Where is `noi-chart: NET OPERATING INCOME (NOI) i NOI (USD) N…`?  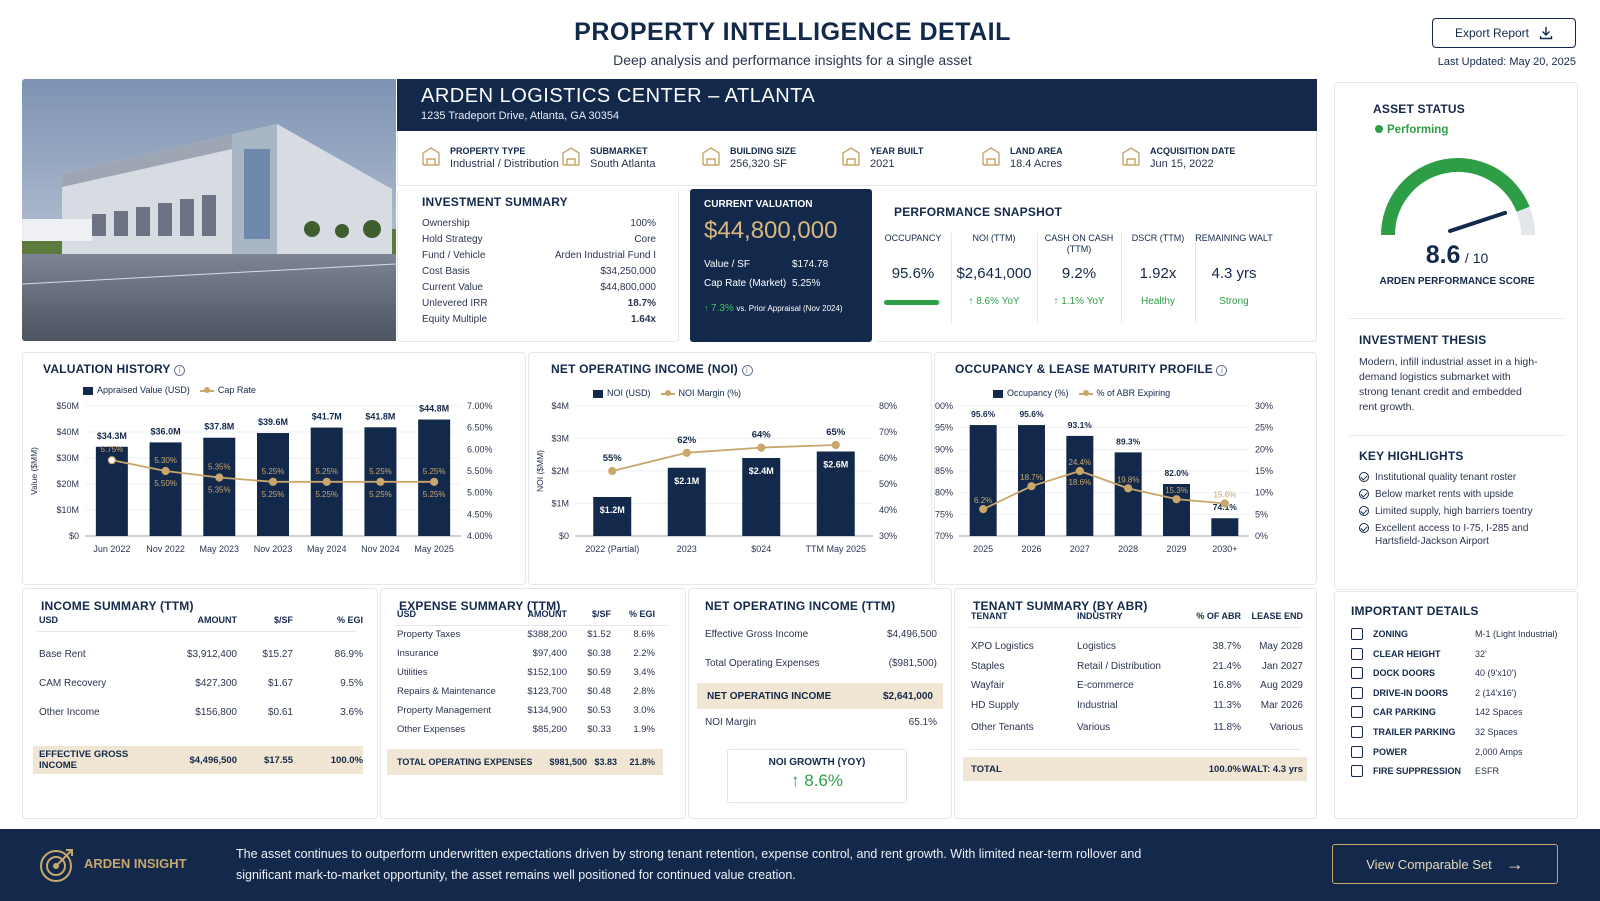
noi-chart: NET OPERATING INCOME (NOI) i NOI (USD) N… is located at coordinates (730, 468).